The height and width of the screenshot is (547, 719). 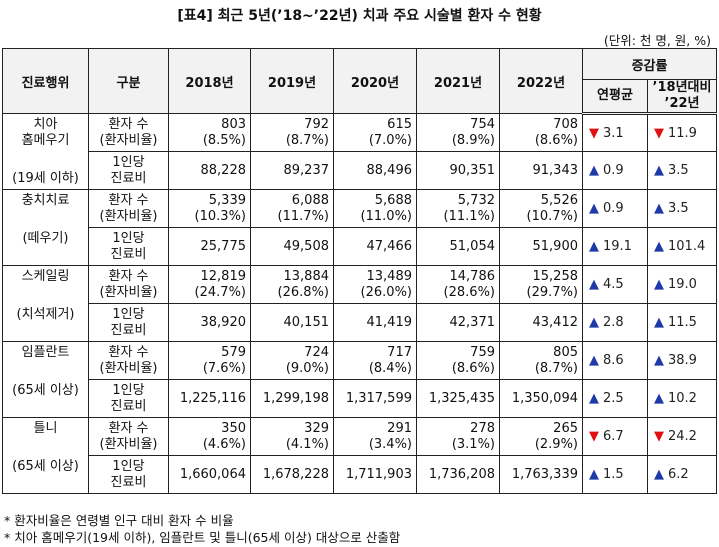 What do you see at coordinates (389, 322) in the screenshot?
I see `value: 41,419` at bounding box center [389, 322].